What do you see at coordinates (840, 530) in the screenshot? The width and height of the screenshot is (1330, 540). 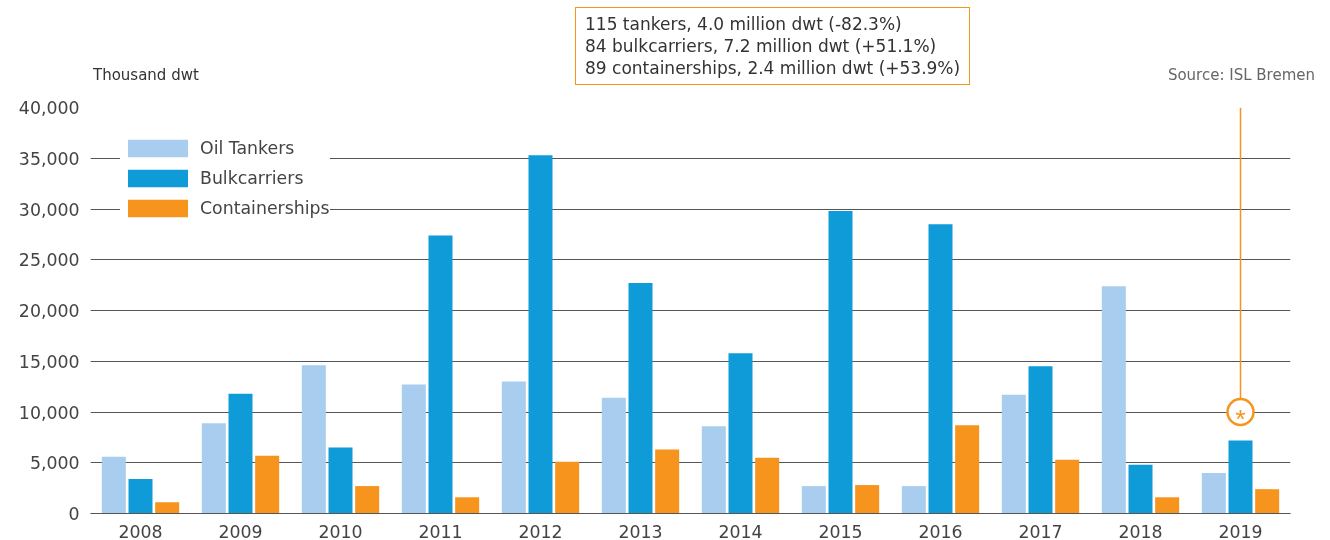 I see `x-tick-label: 2015` at bounding box center [840, 530].